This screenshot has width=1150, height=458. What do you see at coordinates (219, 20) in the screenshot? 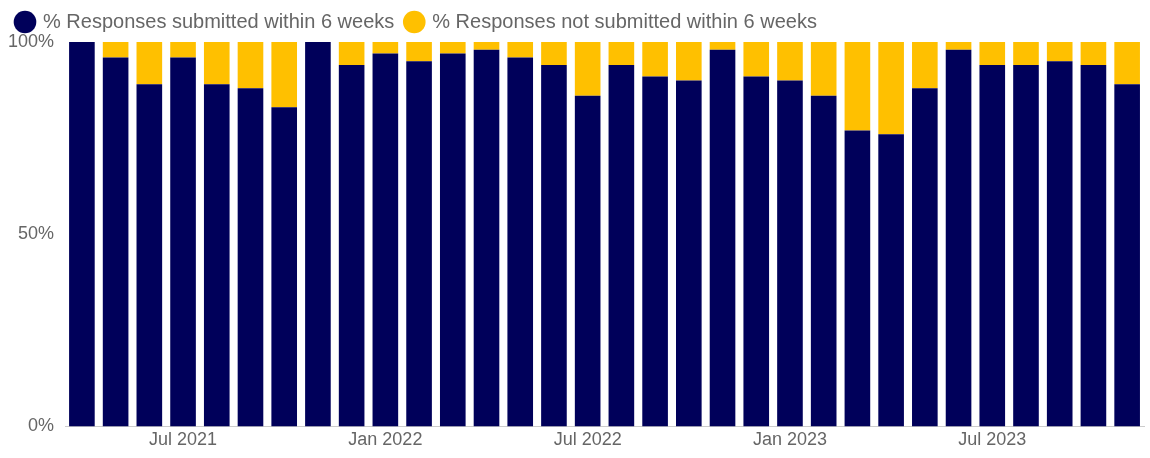
I see `legend-label: % Responses submitted within 6 weeks` at bounding box center [219, 20].